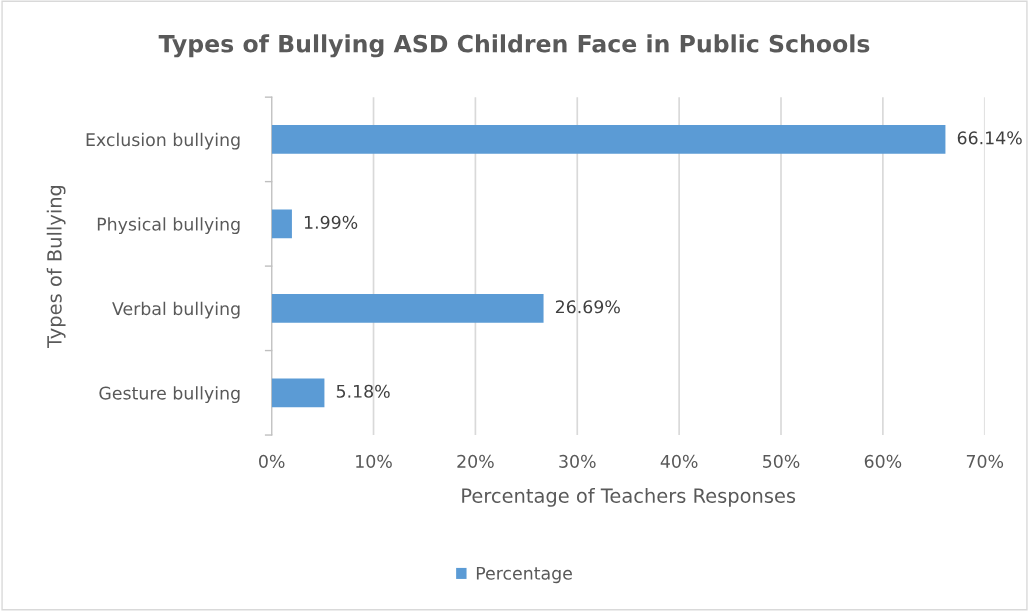 This screenshot has width=1029, height=611. I want to click on y-tick-label: Gesture bullying, so click(169, 394).